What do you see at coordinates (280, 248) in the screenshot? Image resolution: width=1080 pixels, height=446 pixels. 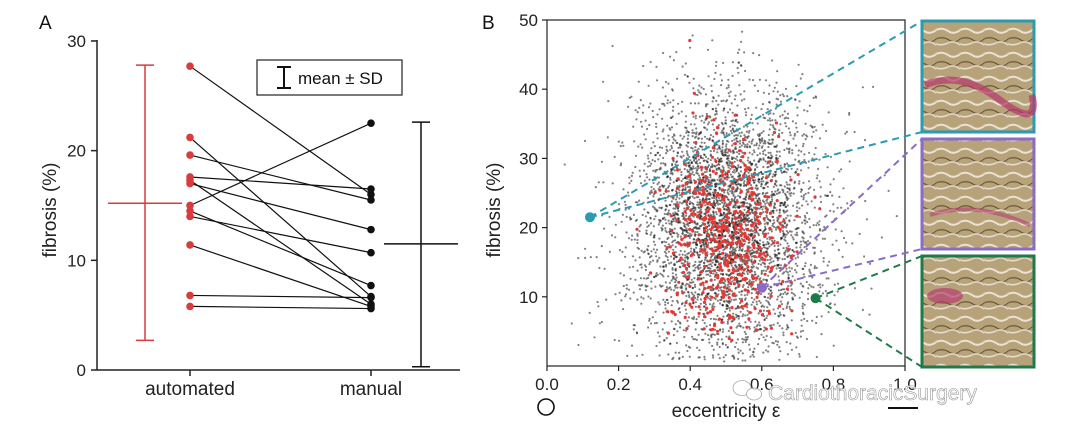 I see `a-pair-line` at bounding box center [280, 248].